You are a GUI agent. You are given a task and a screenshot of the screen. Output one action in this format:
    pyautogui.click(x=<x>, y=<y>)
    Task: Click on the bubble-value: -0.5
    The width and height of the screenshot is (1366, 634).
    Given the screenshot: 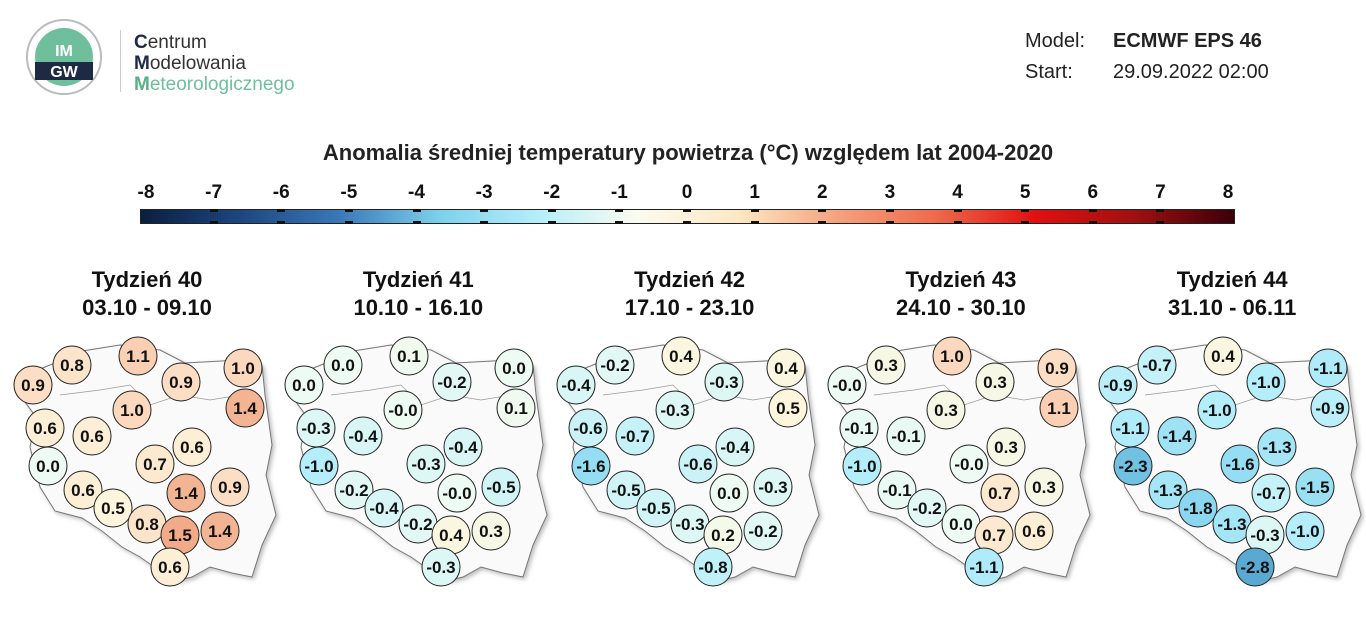 What is the action you would take?
    pyautogui.click(x=655, y=508)
    